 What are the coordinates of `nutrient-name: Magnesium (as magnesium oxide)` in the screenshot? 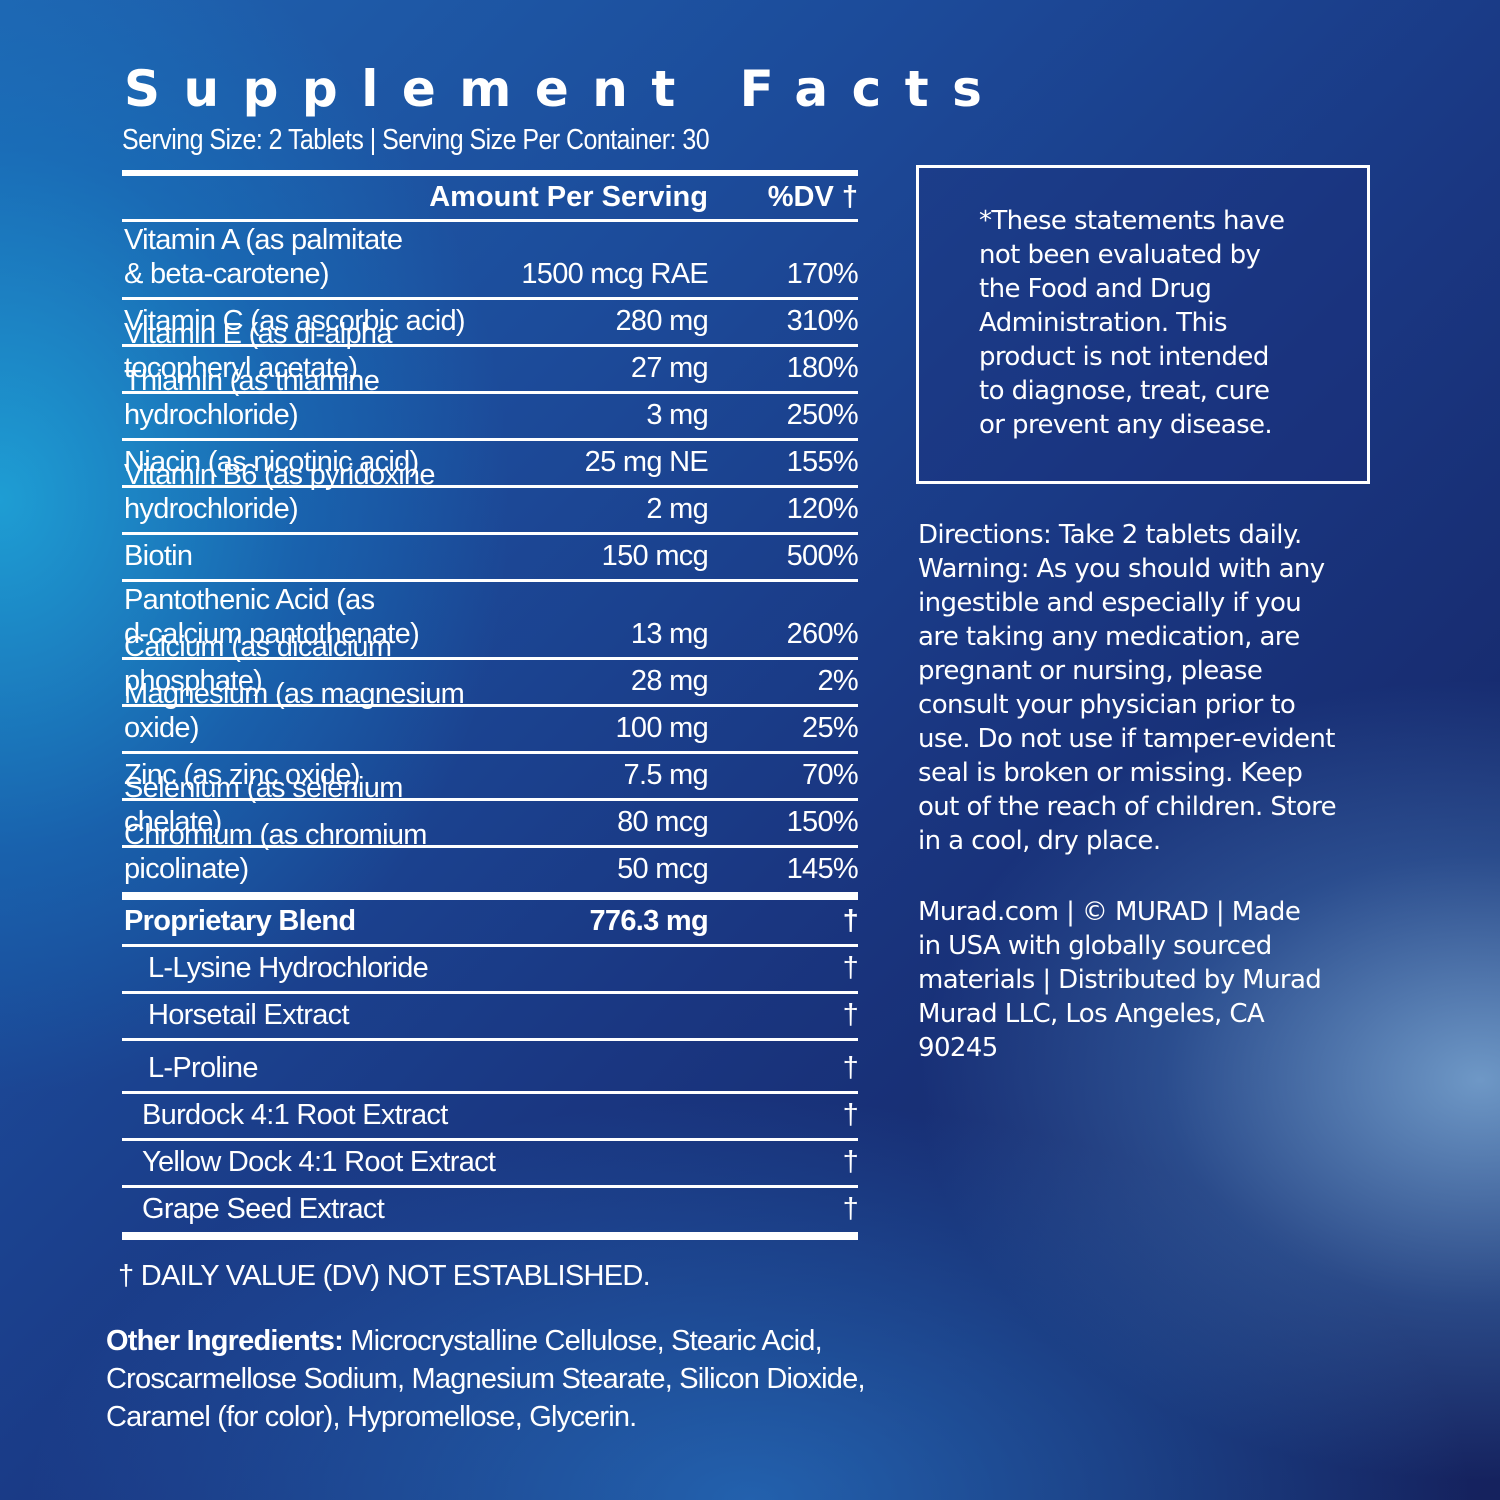 It's located at (294, 711).